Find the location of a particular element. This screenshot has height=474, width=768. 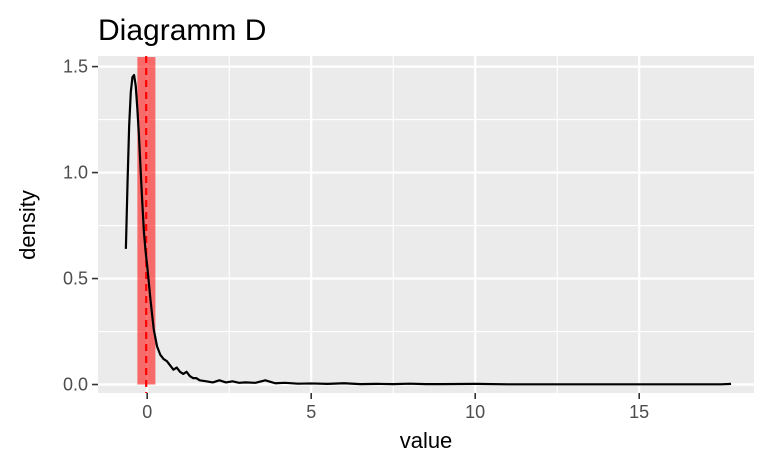

x-axis-title: value is located at coordinates (426, 440).